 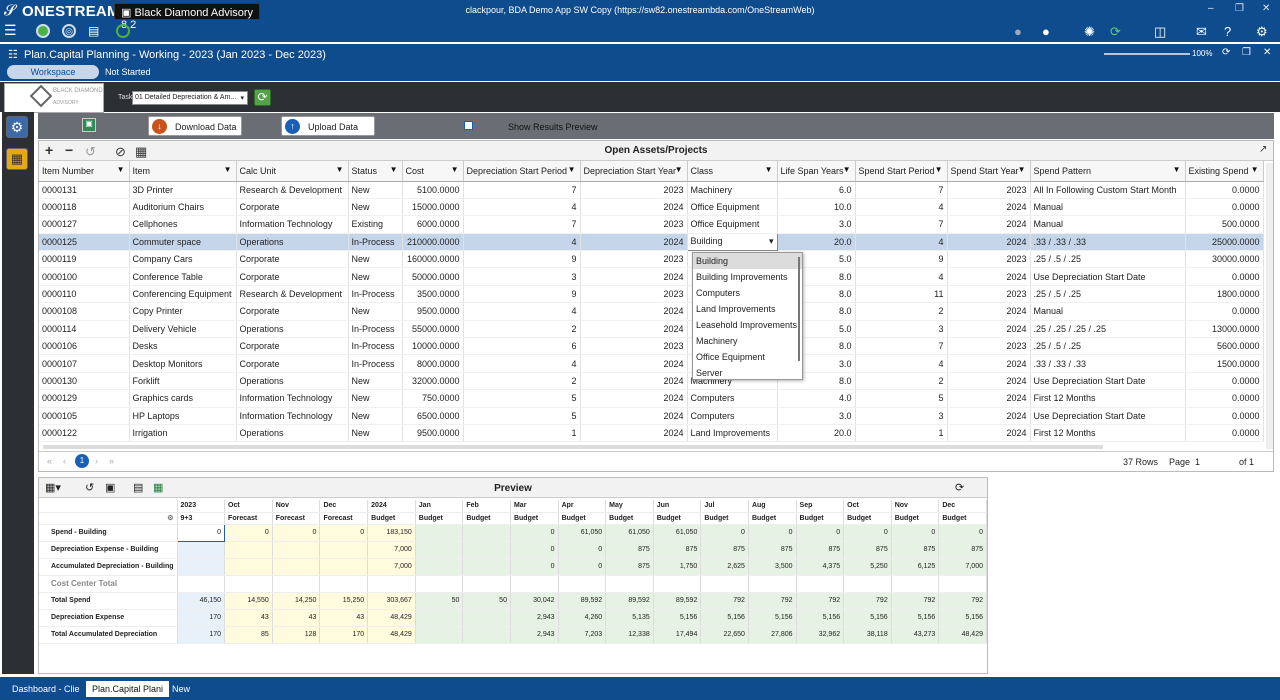 I want to click on table-options-icon: ▦▾, so click(x=53, y=488).